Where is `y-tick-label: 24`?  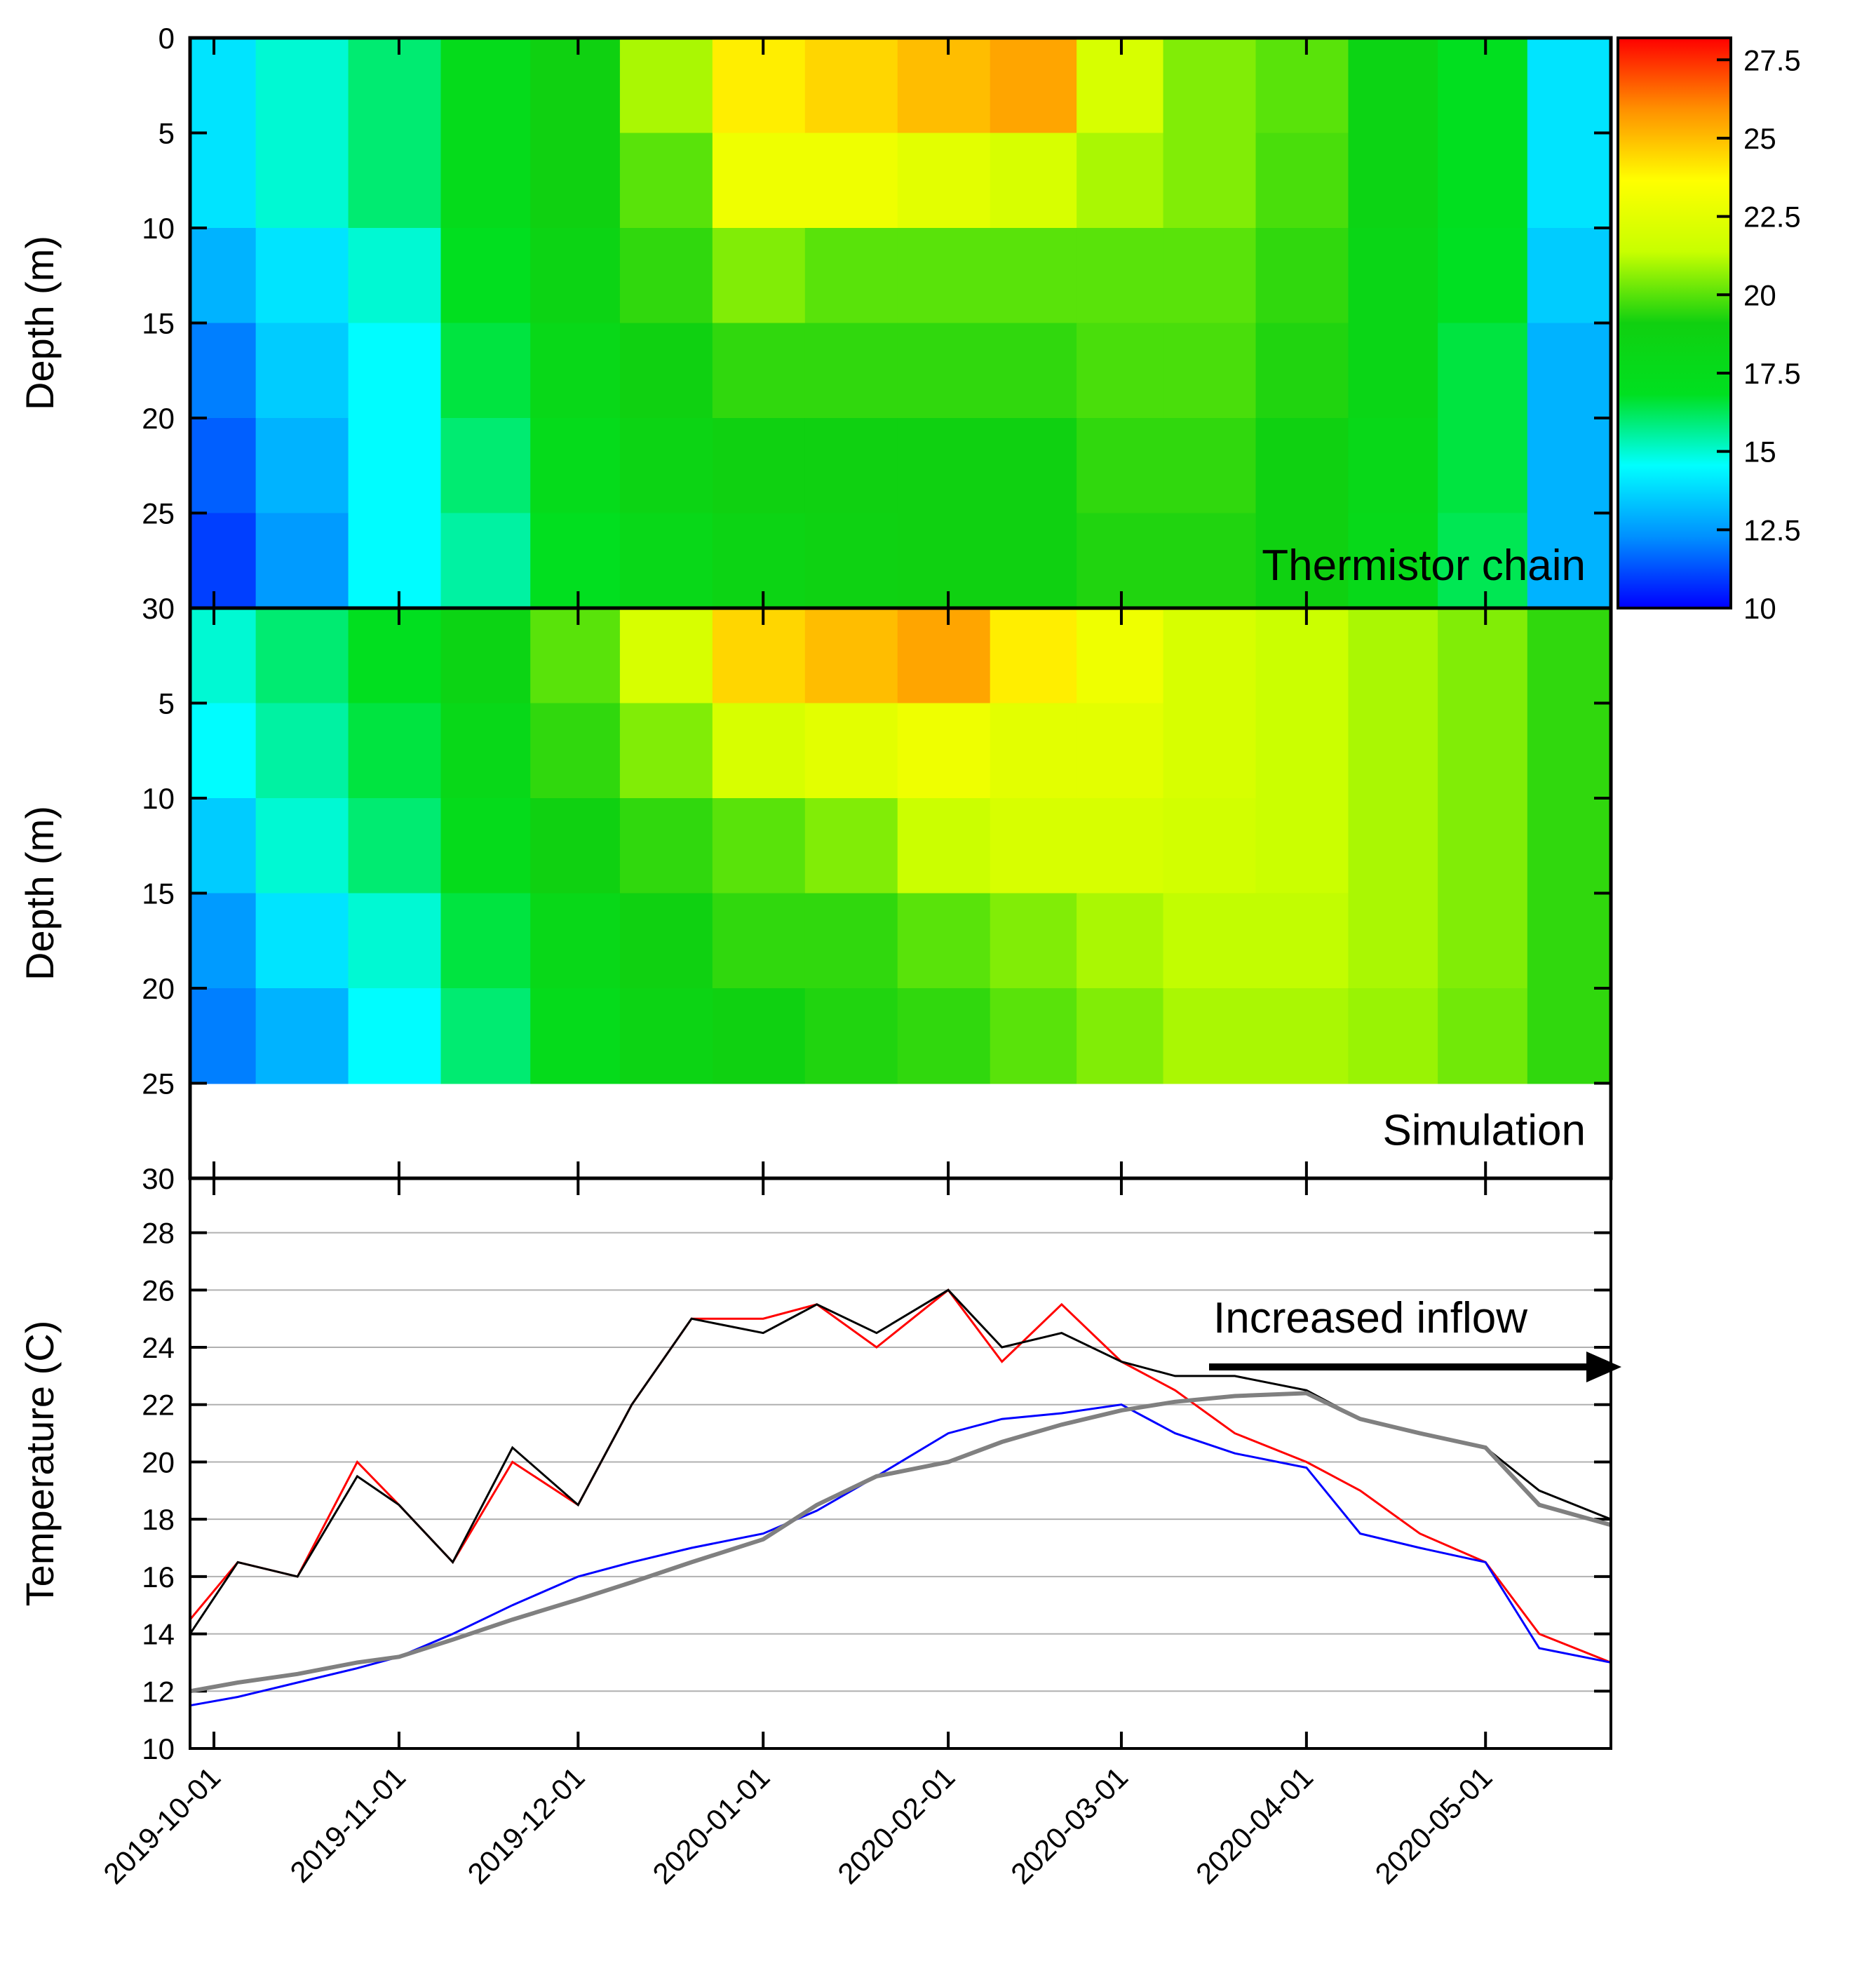 y-tick-label: 24 is located at coordinates (158, 1347).